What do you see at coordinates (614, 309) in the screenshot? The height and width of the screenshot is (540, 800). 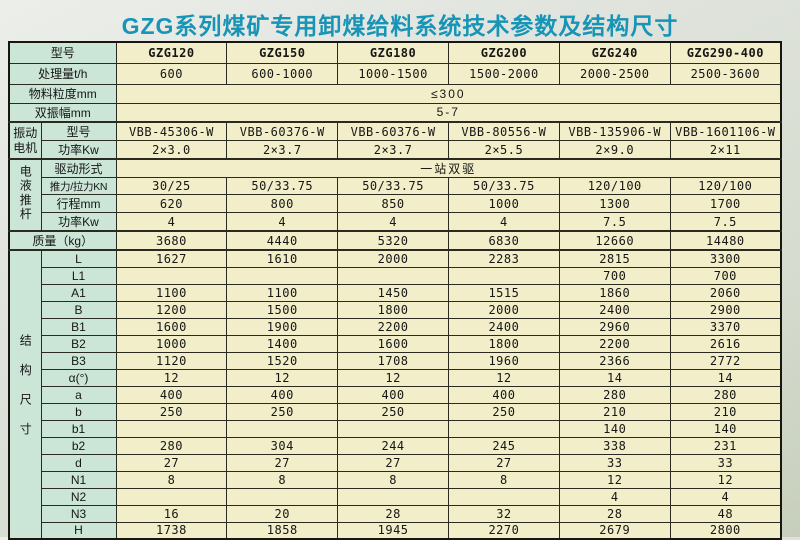 I see `value-cell: 2400` at bounding box center [614, 309].